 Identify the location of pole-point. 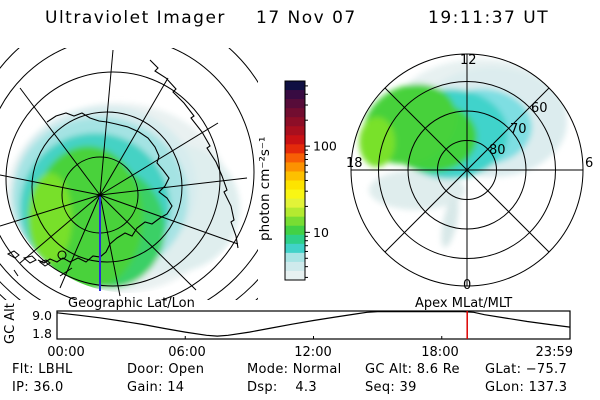
(100, 195).